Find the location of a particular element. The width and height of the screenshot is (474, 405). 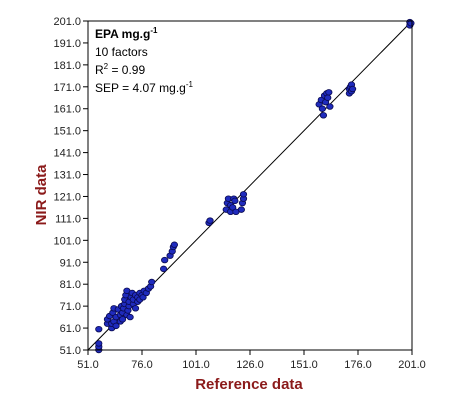

x-tick-label: 126.0 is located at coordinates (250, 365).